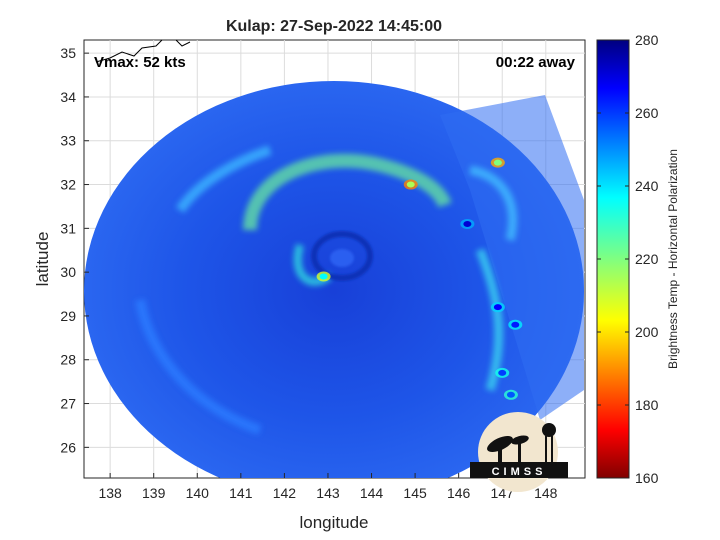  I want to click on x-tick-label: 146, so click(459, 493).